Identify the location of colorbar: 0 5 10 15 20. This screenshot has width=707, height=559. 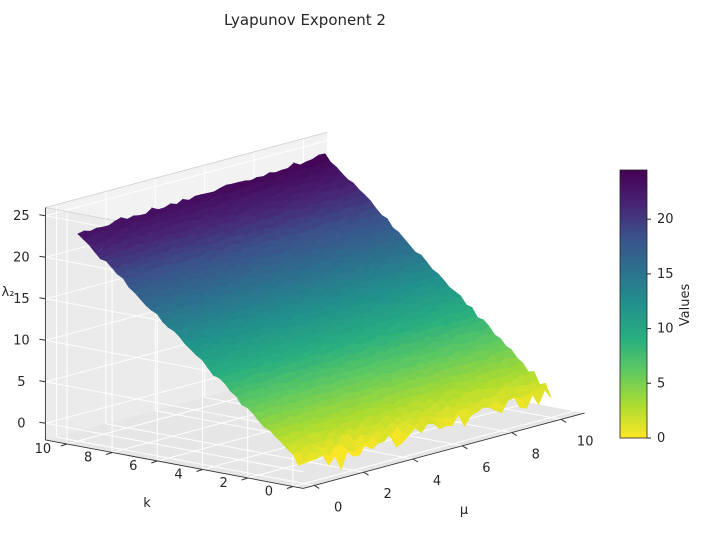
(646, 307).